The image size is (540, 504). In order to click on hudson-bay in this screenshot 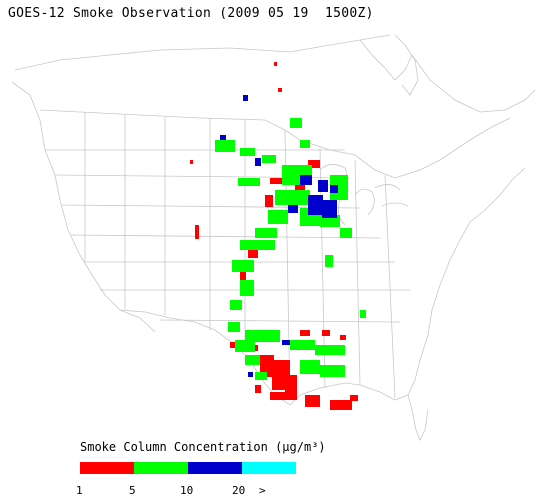, I will do `click(386, 60)`.